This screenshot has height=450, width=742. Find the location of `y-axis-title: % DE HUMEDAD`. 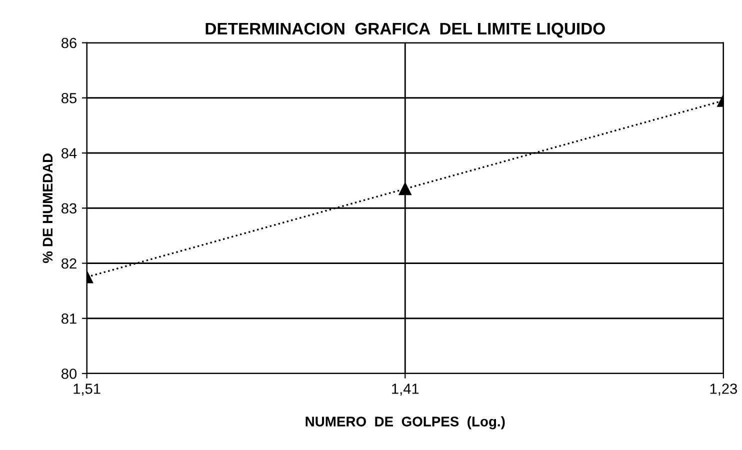

y-axis-title: % DE HUMEDAD is located at coordinates (47, 208).